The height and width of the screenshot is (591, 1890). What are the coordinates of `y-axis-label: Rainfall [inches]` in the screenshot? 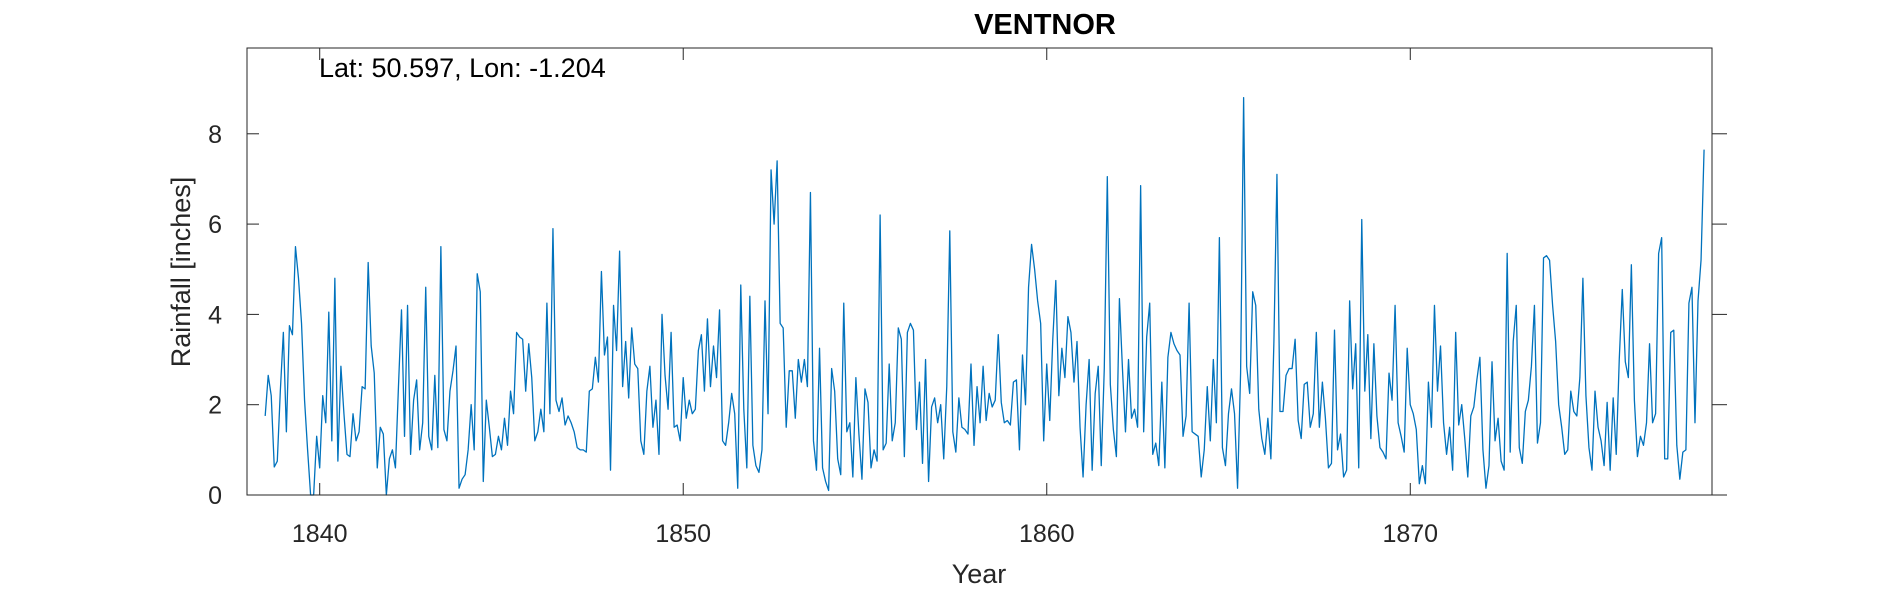 It's located at (181, 272).